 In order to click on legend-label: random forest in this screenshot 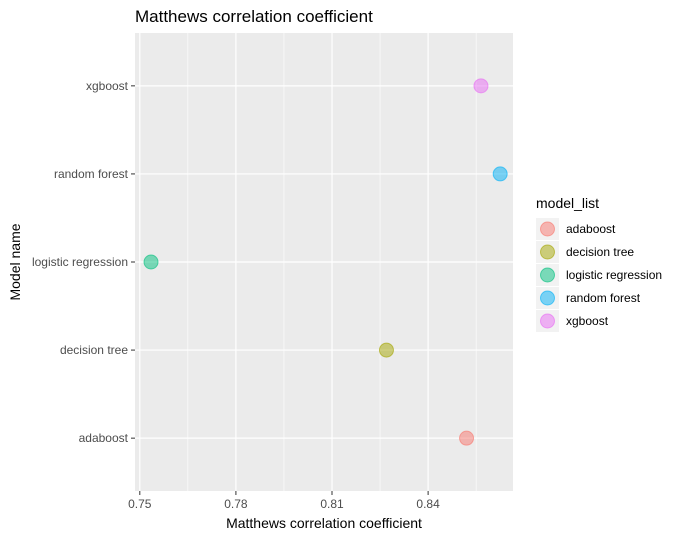, I will do `click(603, 298)`.